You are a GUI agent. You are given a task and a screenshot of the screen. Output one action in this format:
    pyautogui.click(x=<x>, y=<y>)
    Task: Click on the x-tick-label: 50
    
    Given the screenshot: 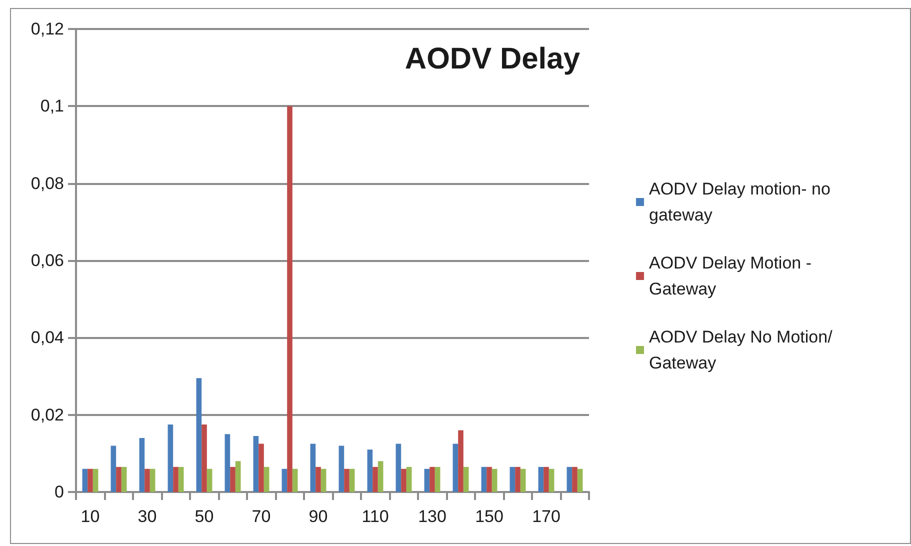 What is the action you would take?
    pyautogui.click(x=204, y=516)
    